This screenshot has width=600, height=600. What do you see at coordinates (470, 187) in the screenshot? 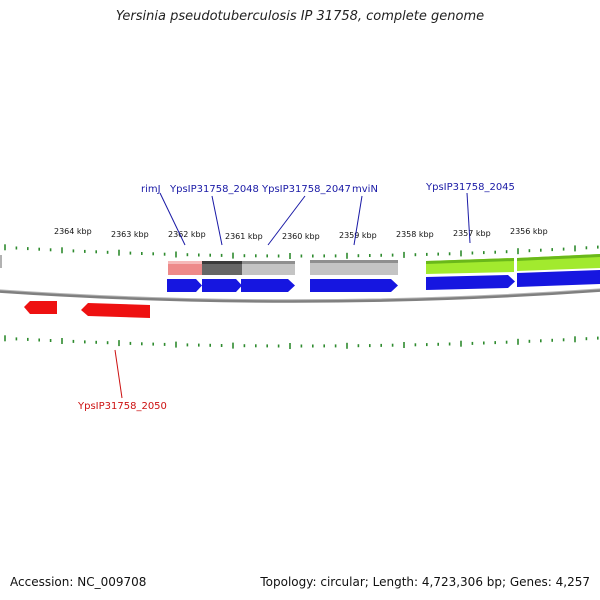
I see `gene-label-ypsip-2045: YpsIP31758_2045` at bounding box center [470, 187].